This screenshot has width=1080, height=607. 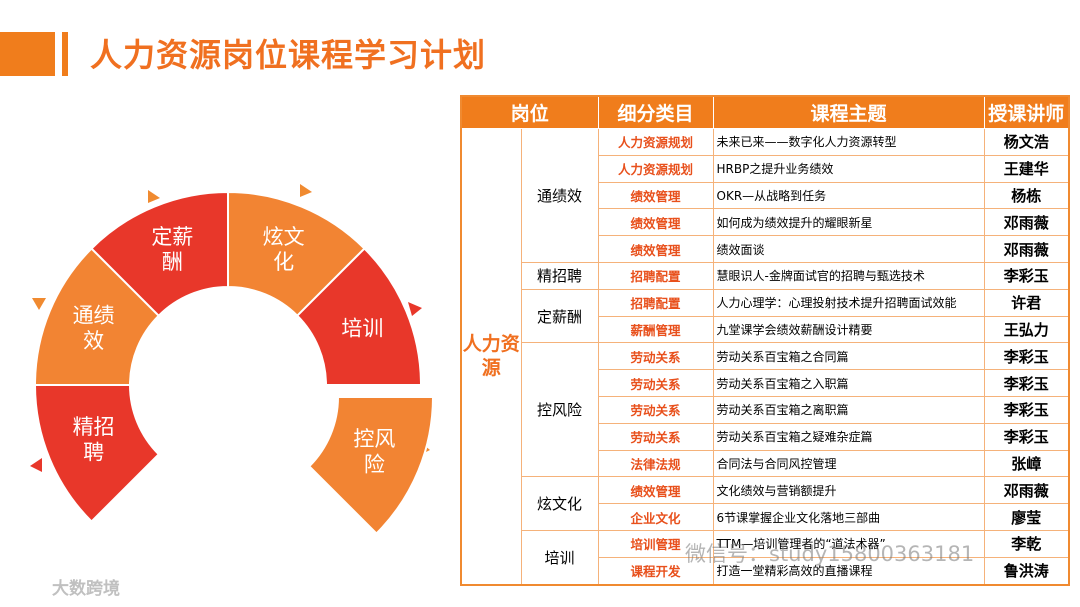 I want to click on logo: 大数跨境, so click(x=86, y=589).